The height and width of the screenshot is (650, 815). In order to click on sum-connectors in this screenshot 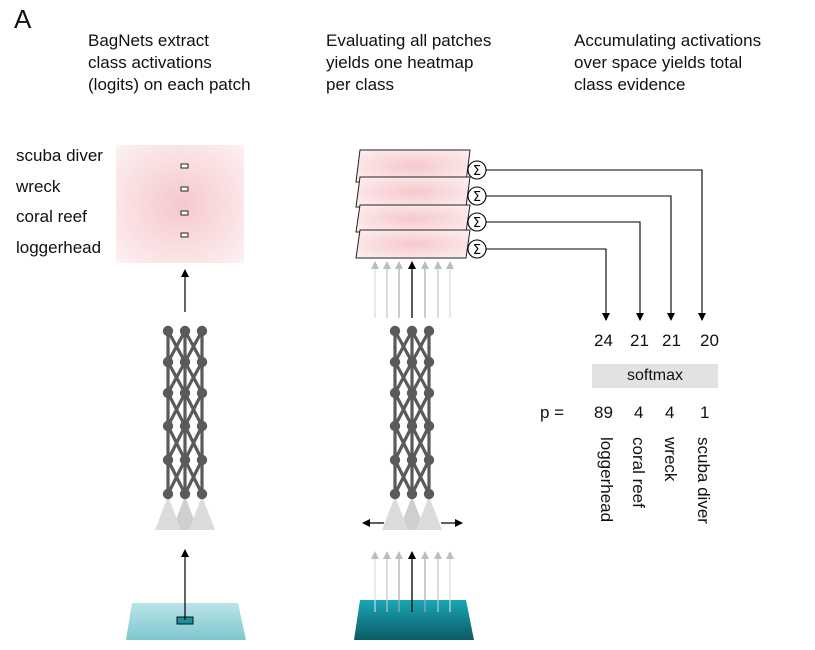, I will do `click(596, 245)`.